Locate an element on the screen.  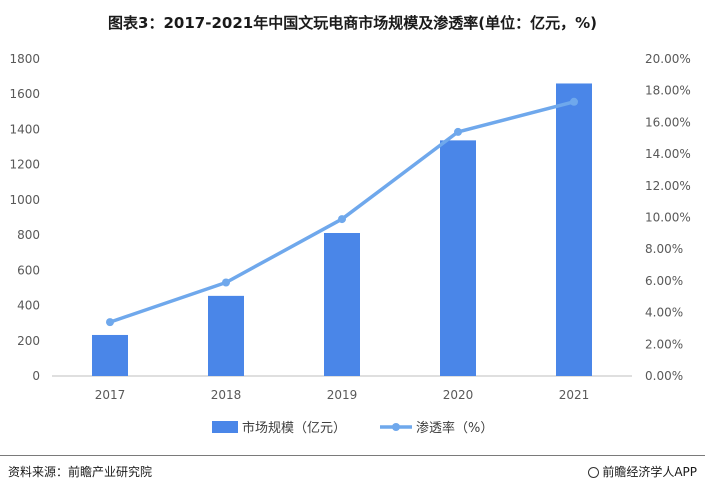
footer-divider is located at coordinates (352, 455).